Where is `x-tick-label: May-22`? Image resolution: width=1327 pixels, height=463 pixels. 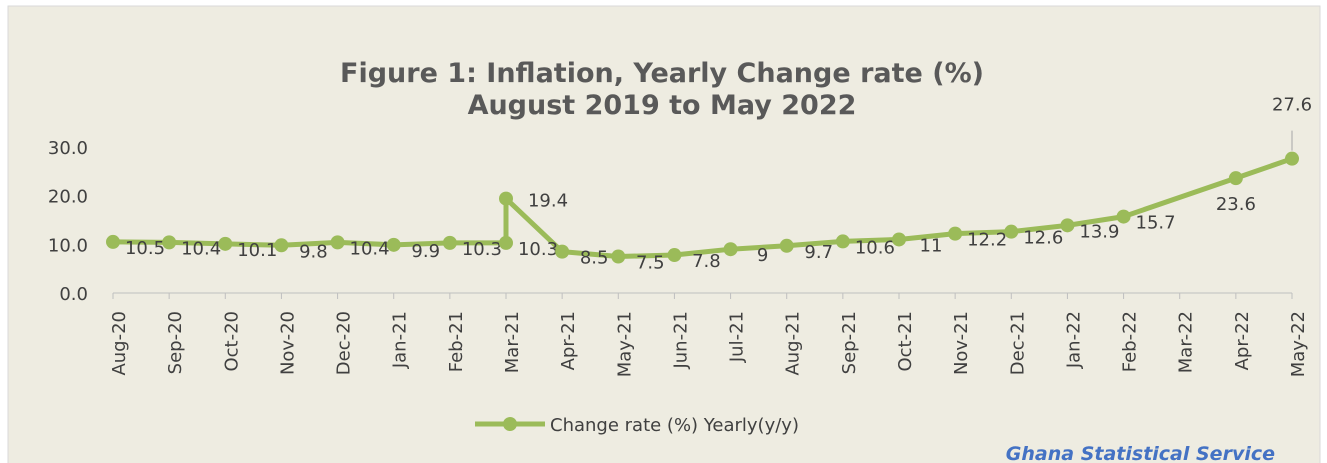 x-tick-label: May-22 is located at coordinates (1298, 344).